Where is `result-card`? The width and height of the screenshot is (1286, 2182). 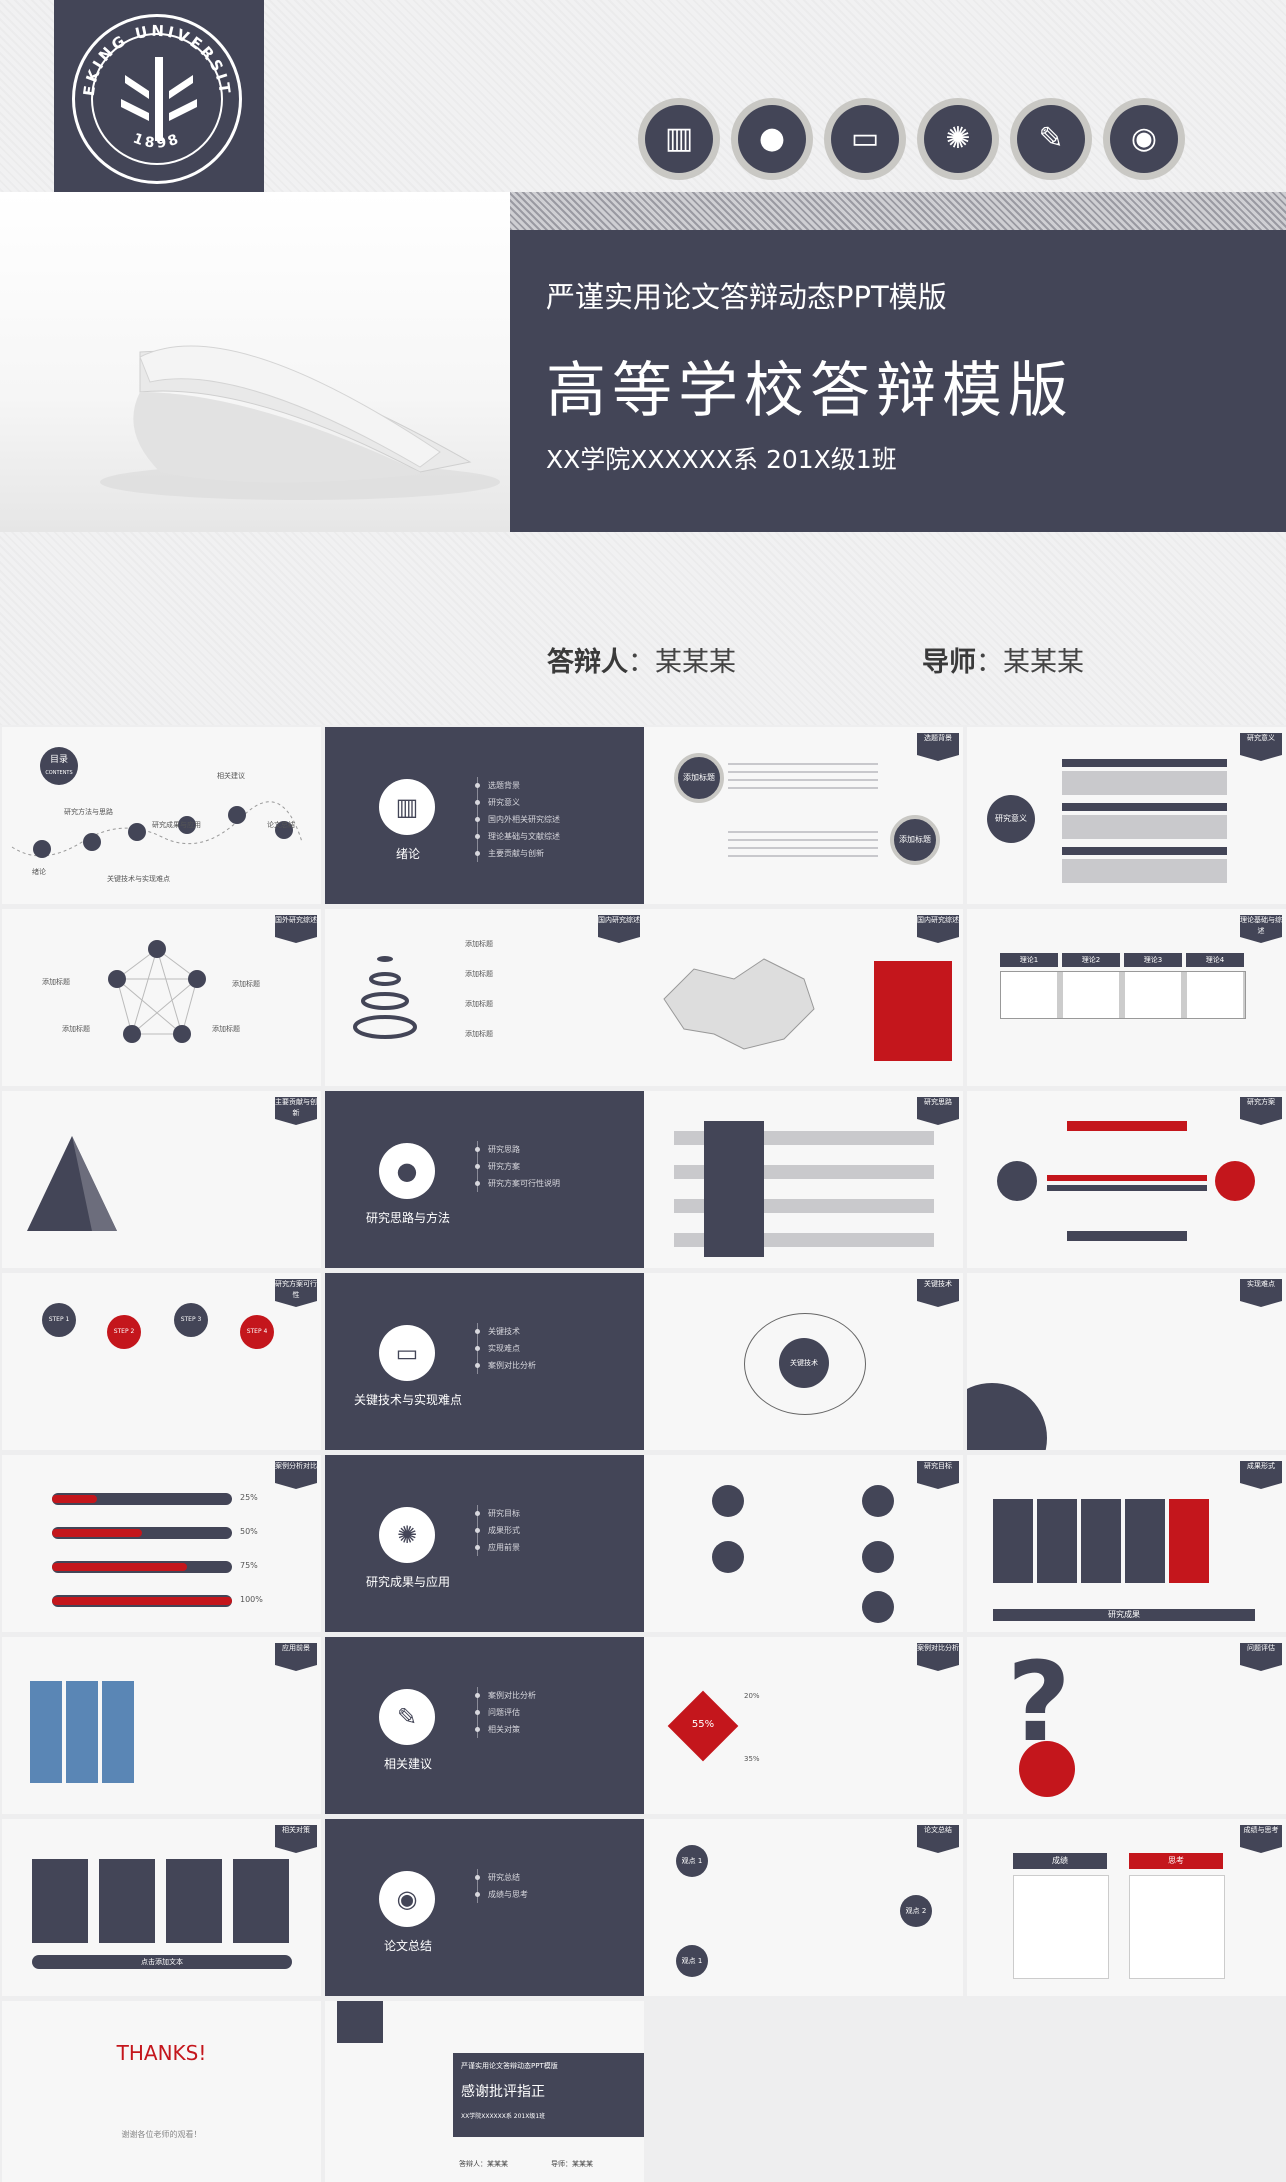
result-card is located at coordinates (1013, 1541).